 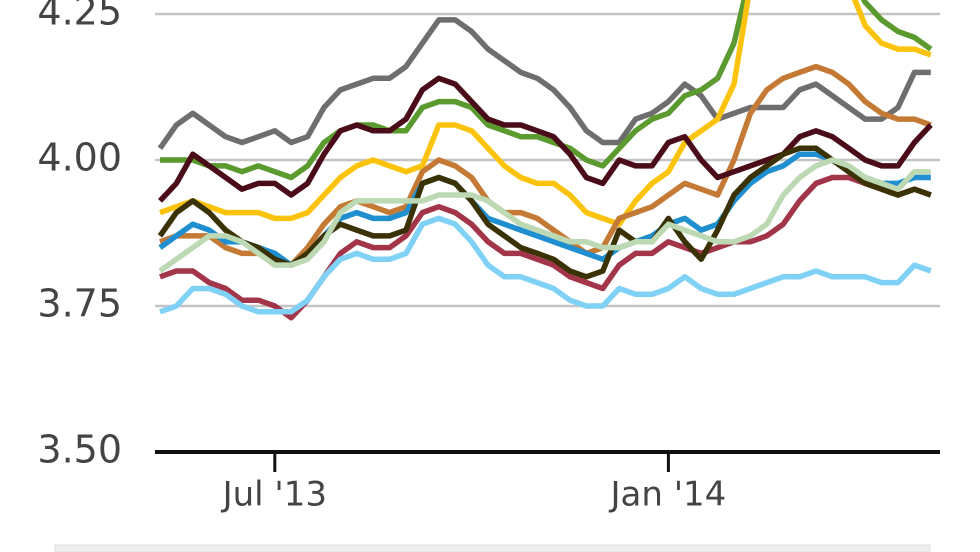 I want to click on y-tick-label: 3.75, so click(x=79, y=304).